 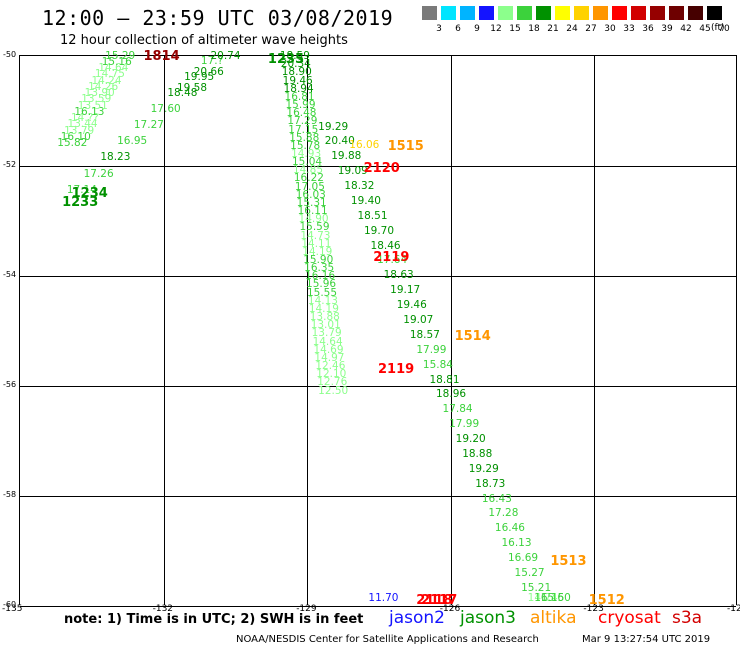 What do you see at coordinates (10, 494) in the screenshot?
I see `latitude-label: -58` at bounding box center [10, 494].